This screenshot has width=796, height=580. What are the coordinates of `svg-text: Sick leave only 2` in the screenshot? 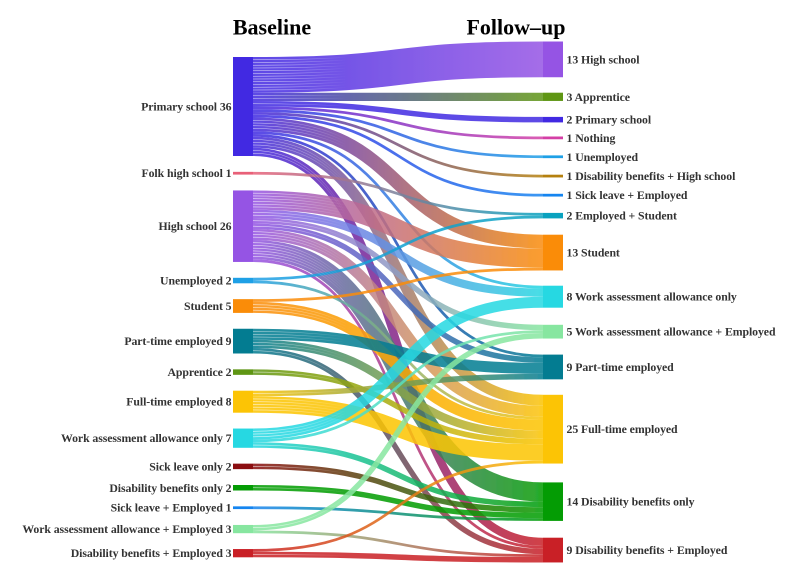 It's located at (190, 466).